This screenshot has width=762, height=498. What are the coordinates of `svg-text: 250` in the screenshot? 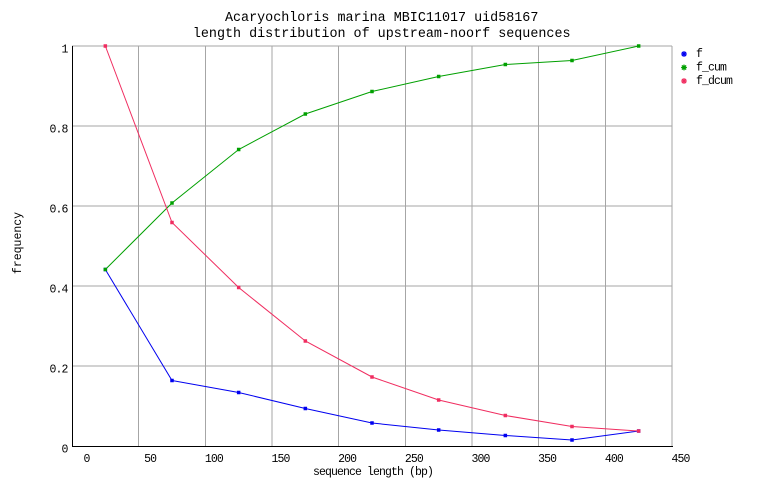 It's located at (414, 459).